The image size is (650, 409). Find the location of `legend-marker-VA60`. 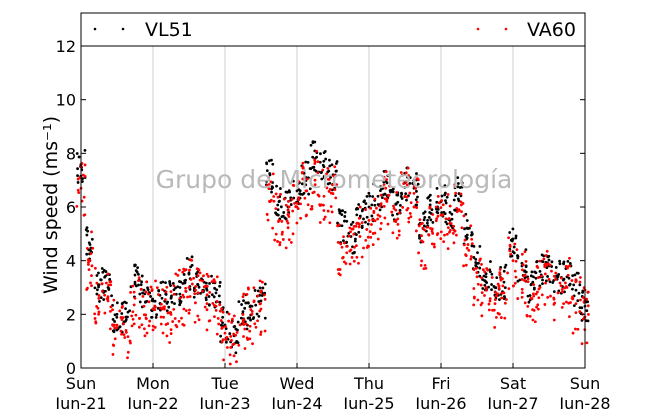

legend-marker-VA60 is located at coordinates (506, 29).